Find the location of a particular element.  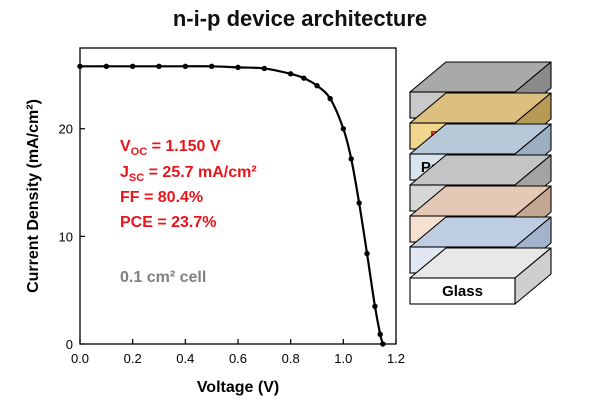

ff-label: FF = 80.4% is located at coordinates (161, 197).